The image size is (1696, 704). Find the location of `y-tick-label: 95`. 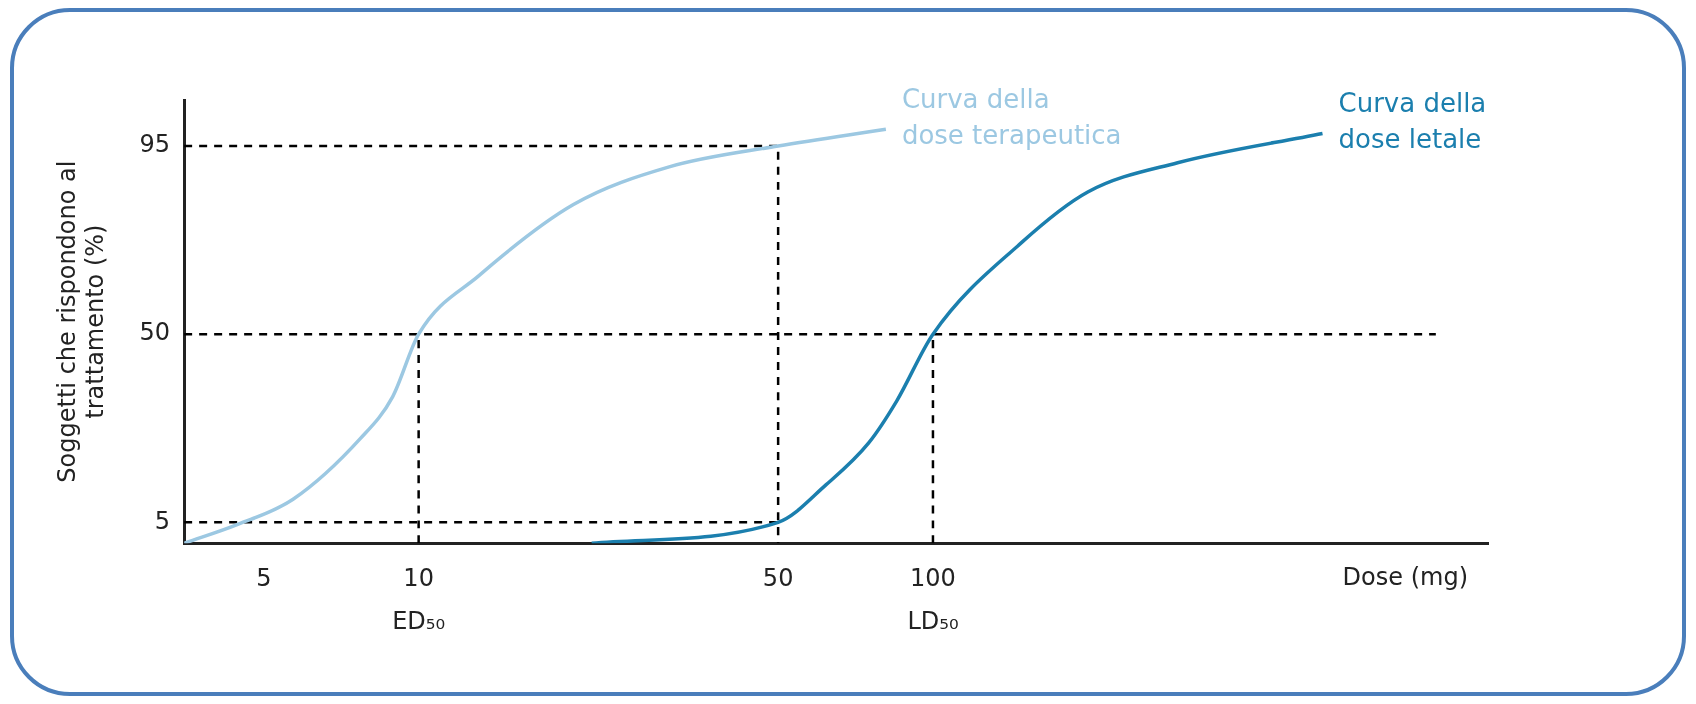

y-tick-label: 95 is located at coordinates (155, 144).